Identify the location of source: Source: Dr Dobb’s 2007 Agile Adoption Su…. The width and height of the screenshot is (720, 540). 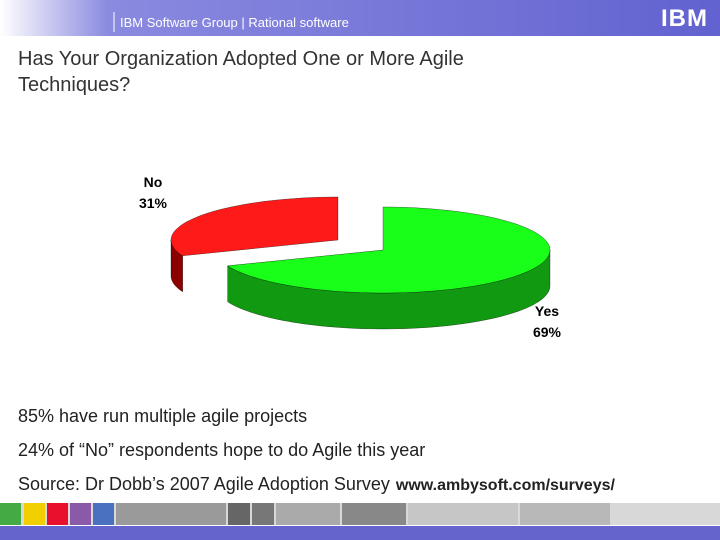
(204, 484).